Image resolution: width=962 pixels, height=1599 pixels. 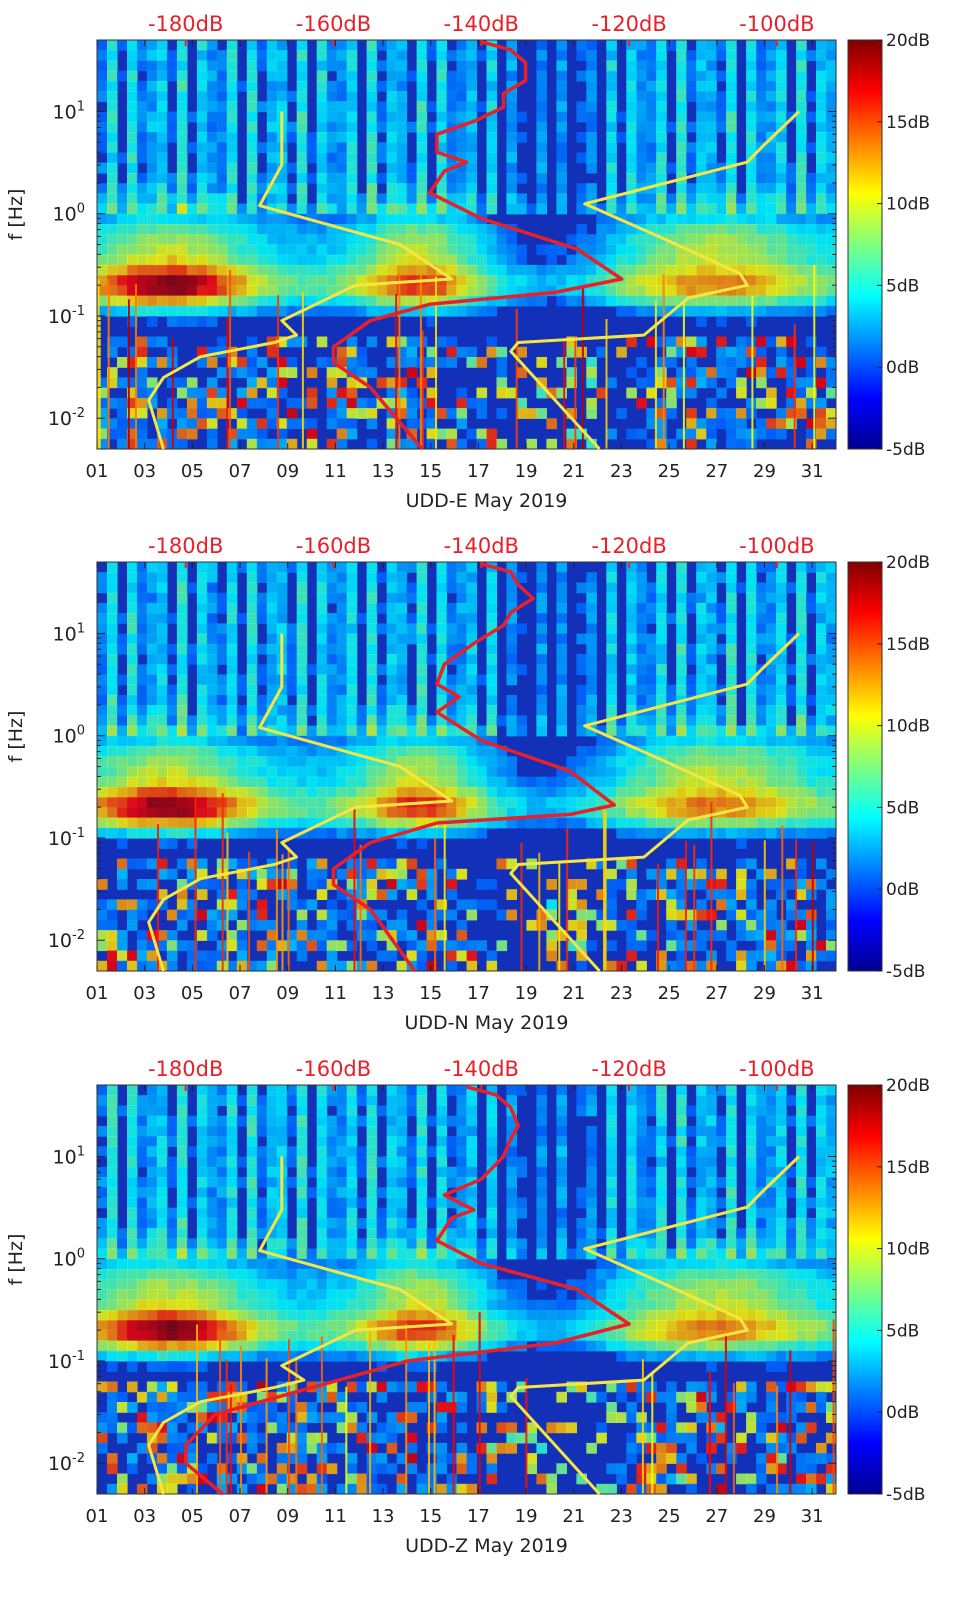 What do you see at coordinates (905, 972) in the screenshot?
I see `colorbar-tick-label: -5dB` at bounding box center [905, 972].